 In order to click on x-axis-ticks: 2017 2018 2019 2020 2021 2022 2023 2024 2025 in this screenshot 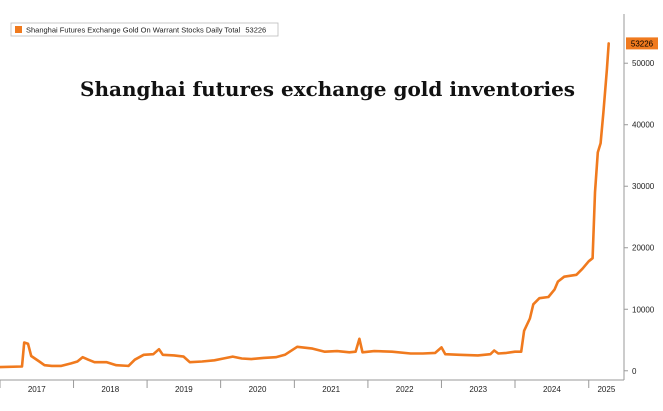, I will do `click(308, 387)`.